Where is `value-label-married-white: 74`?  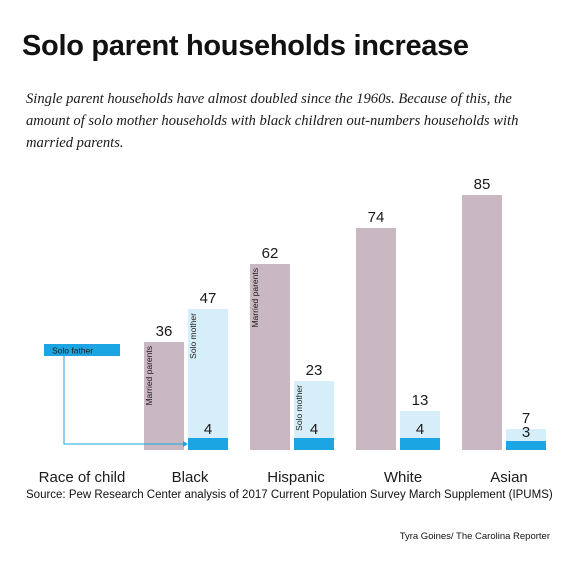
value-label-married-white: 74 is located at coordinates (376, 217).